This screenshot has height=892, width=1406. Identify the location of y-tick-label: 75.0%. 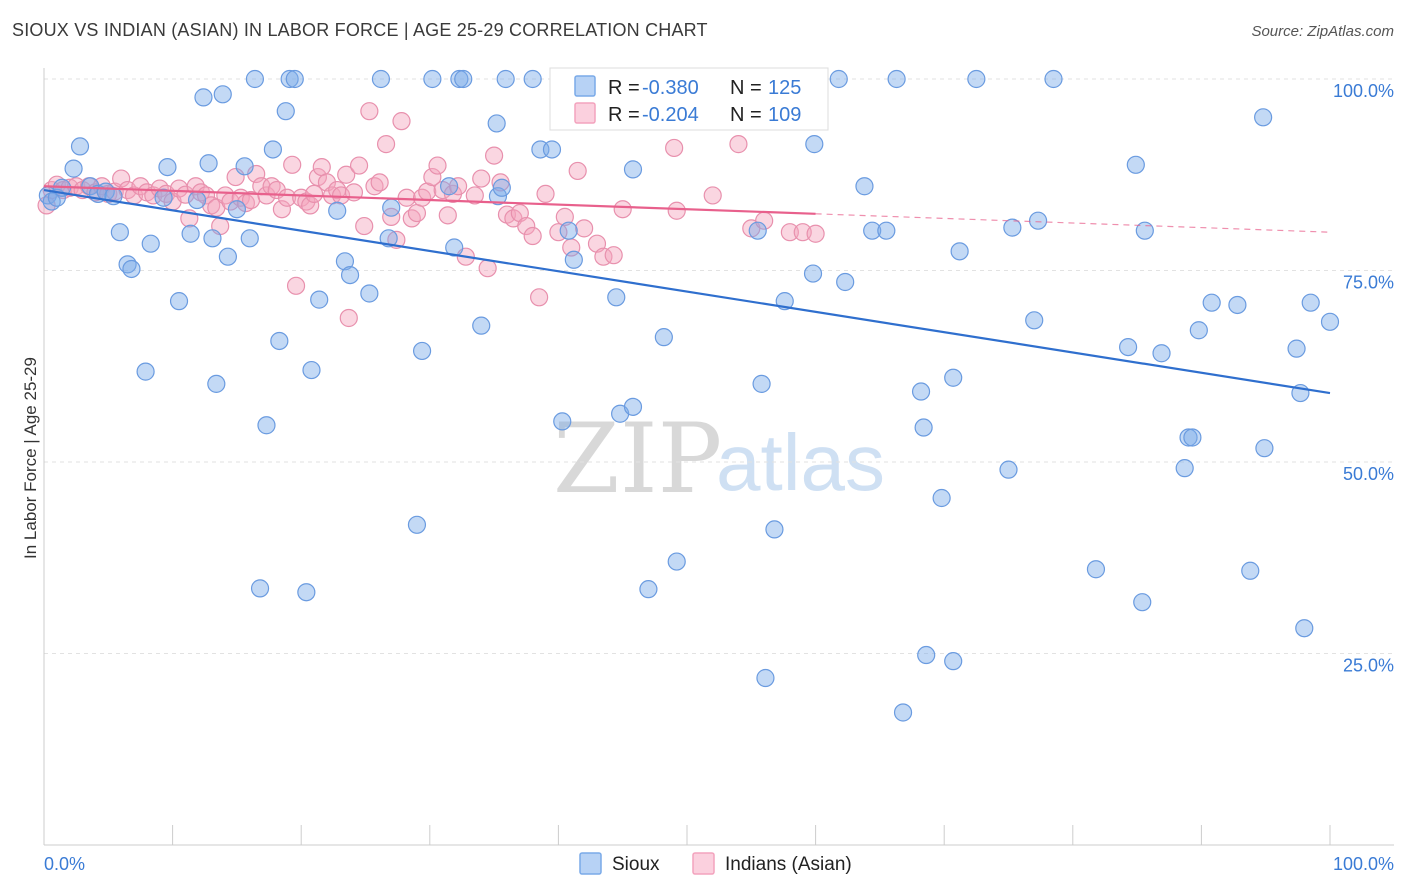
(1368, 283).